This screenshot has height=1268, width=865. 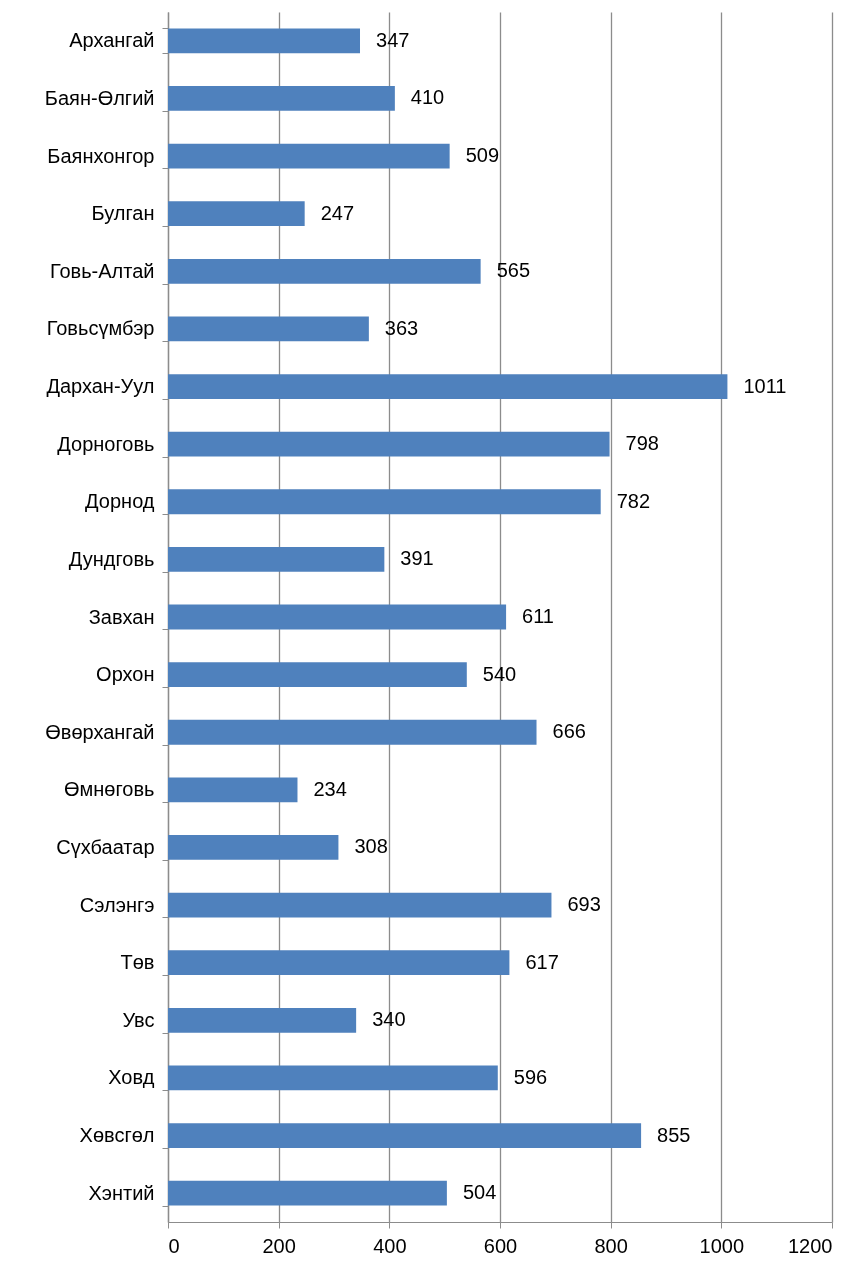 I want to click on data-label: 565, so click(x=513, y=270).